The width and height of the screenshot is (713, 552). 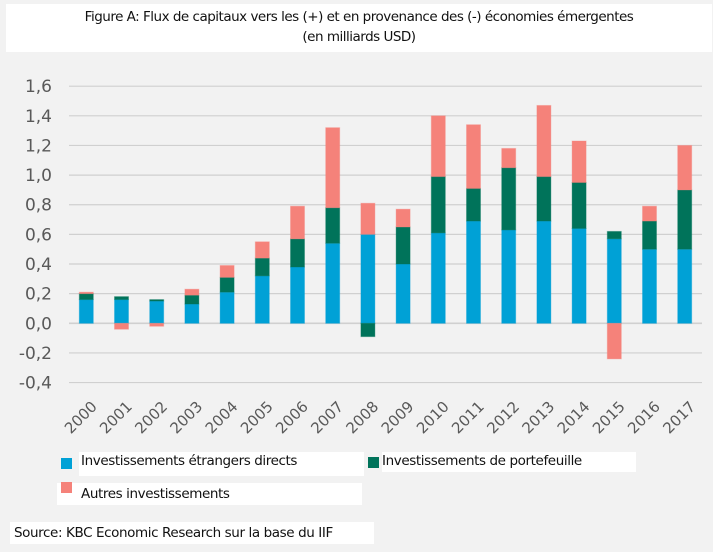 What do you see at coordinates (363, 418) in the screenshot?
I see `x-tick-label: 2008` at bounding box center [363, 418].